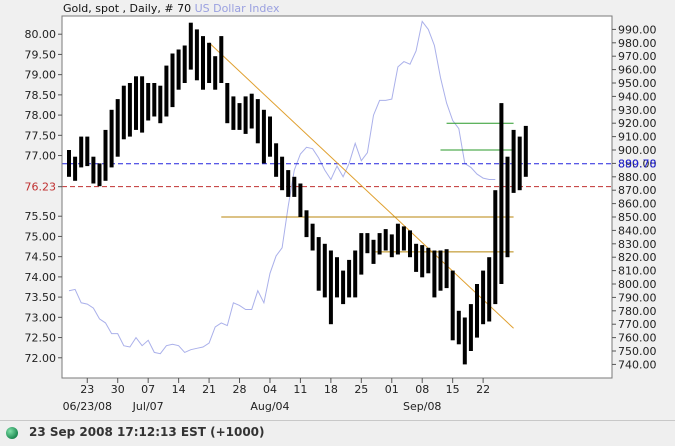 Image resolution: width=675 pixels, height=446 pixels. Describe the element at coordinates (41, 34) in the screenshot. I see `left-axis-label: 80.00` at that location.